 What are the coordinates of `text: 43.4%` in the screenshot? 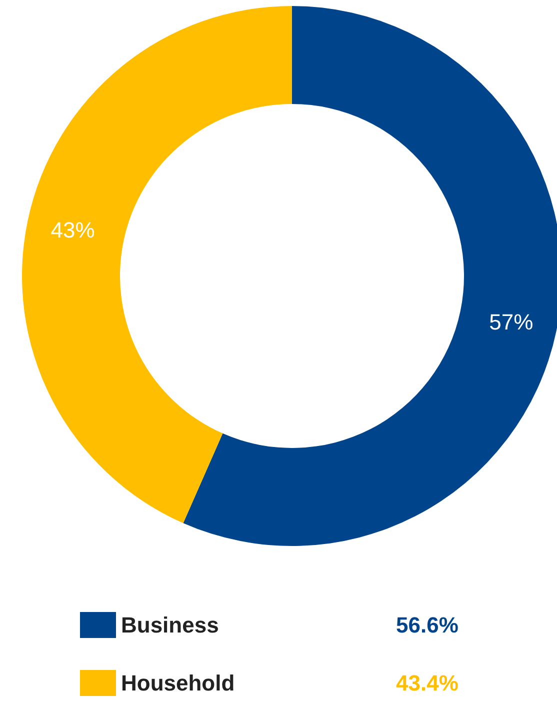 It's located at (427, 683).